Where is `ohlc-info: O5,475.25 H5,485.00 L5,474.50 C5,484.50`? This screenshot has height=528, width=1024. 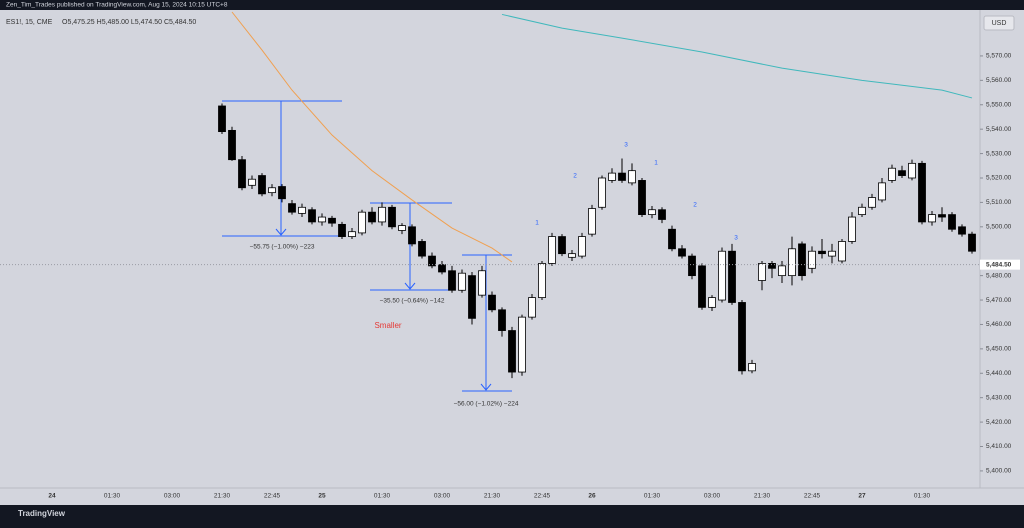
ohlc-info: O5,475.25 H5,485.00 L5,474.50 C5,484.50 is located at coordinates (129, 22).